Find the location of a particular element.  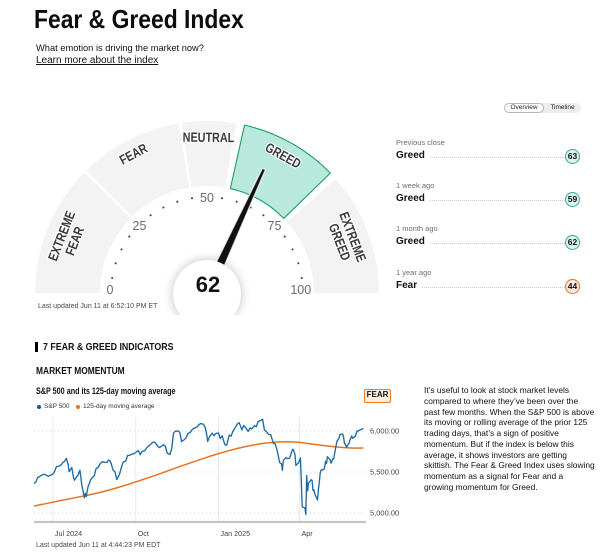

svg-text: 5,500.00 is located at coordinates (384, 472).